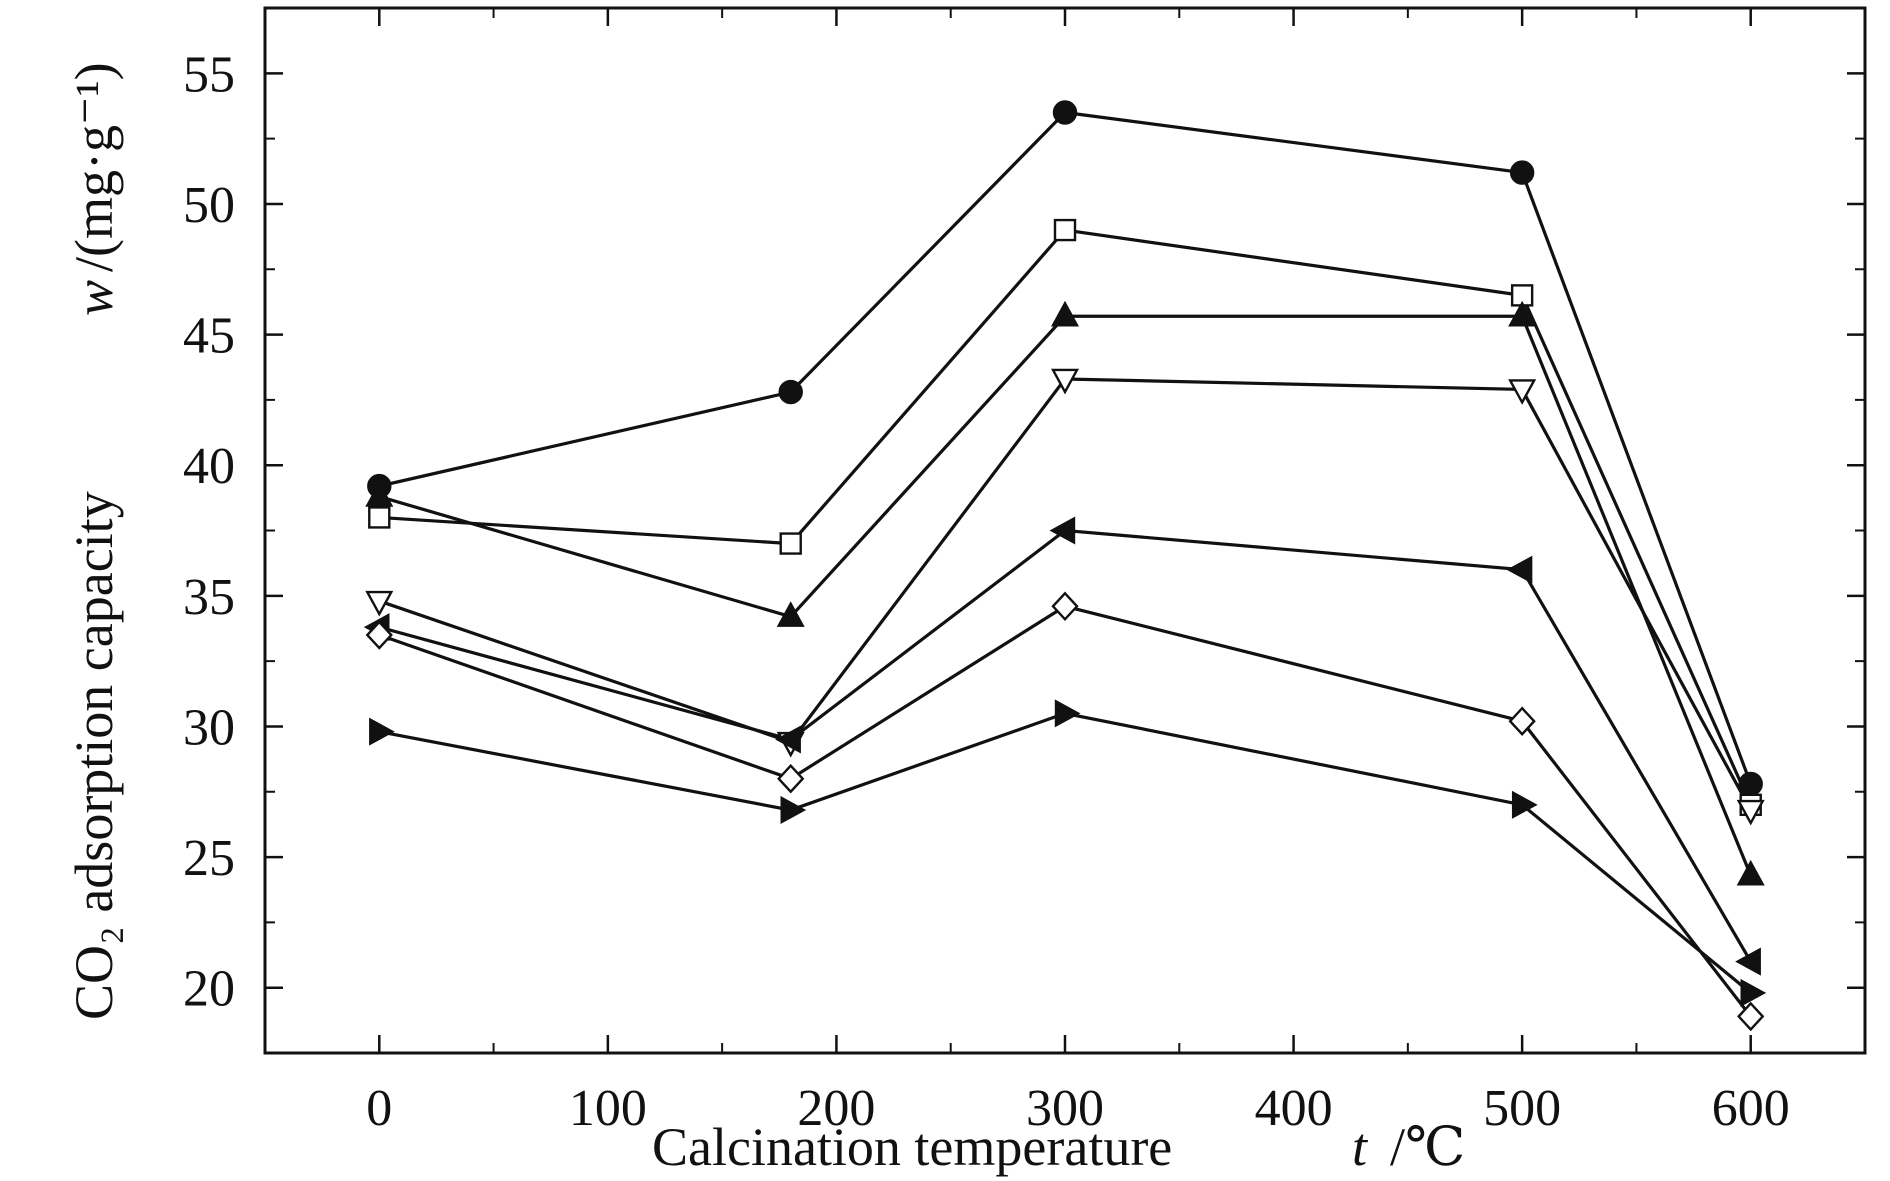 This screenshot has width=1890, height=1181. I want to click on x-axis-title: Calcination temperature, so click(912, 1147).